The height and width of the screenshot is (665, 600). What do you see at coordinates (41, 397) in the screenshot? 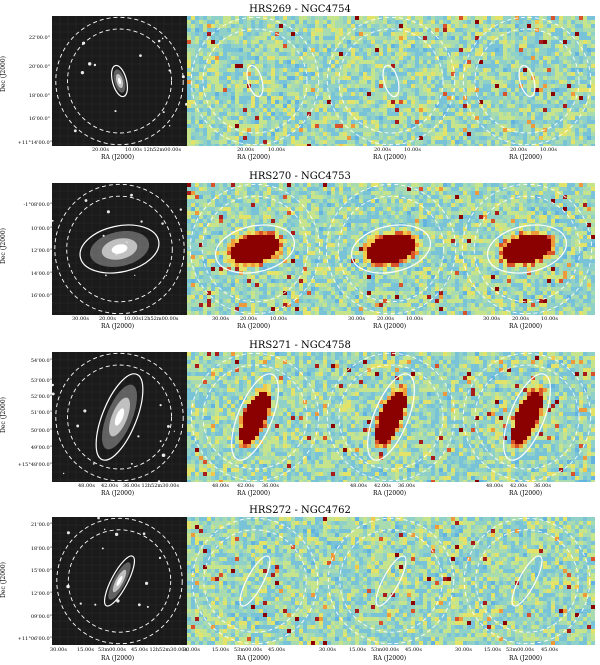
I see `dec-tick: 52'00.0"` at bounding box center [41, 397].